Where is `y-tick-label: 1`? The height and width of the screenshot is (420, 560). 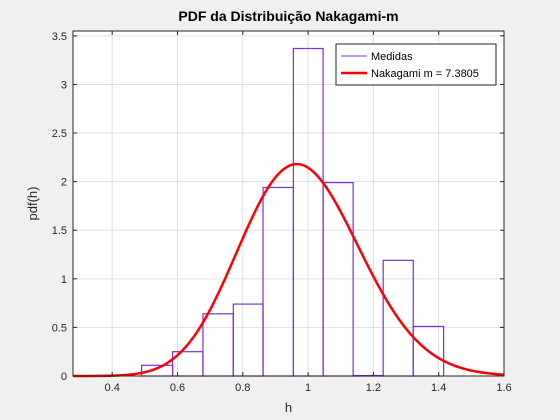
y-tick-label: 1 is located at coordinates (64, 280).